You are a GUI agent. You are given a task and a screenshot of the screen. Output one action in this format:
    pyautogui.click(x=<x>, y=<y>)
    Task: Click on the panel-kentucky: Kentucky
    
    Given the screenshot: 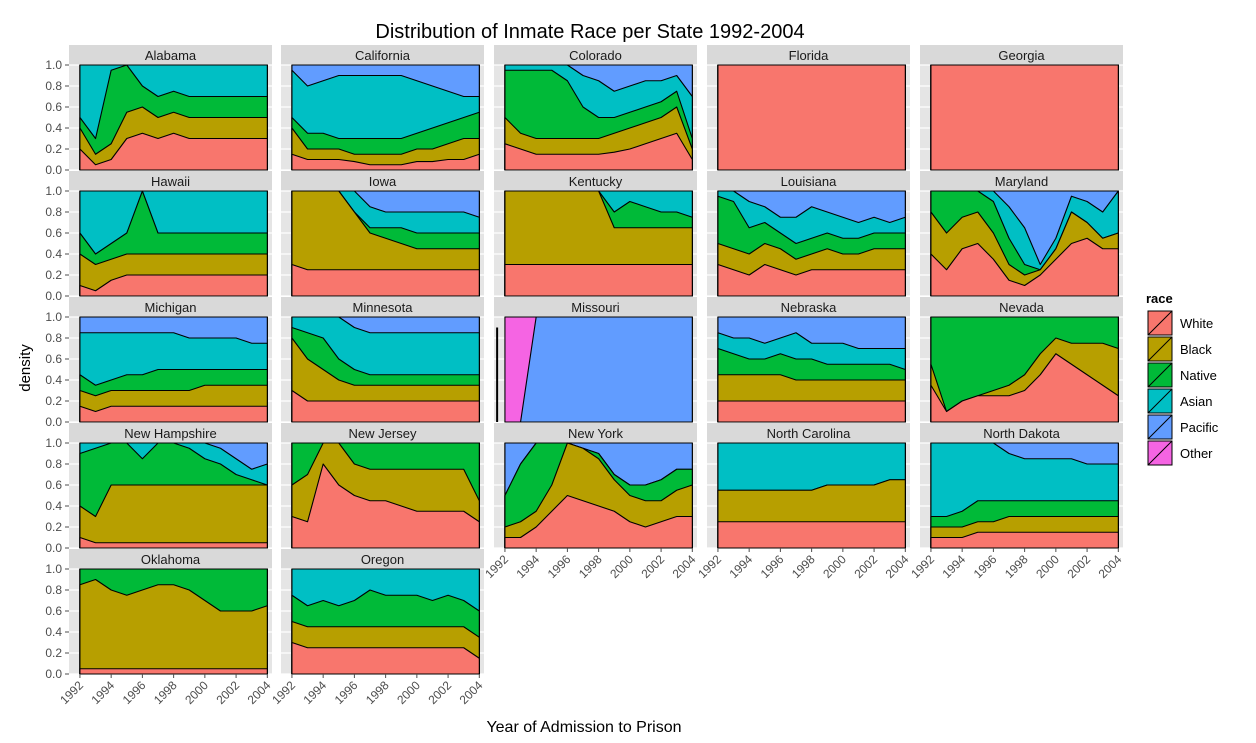 What is the action you would take?
    pyautogui.click(x=595, y=234)
    